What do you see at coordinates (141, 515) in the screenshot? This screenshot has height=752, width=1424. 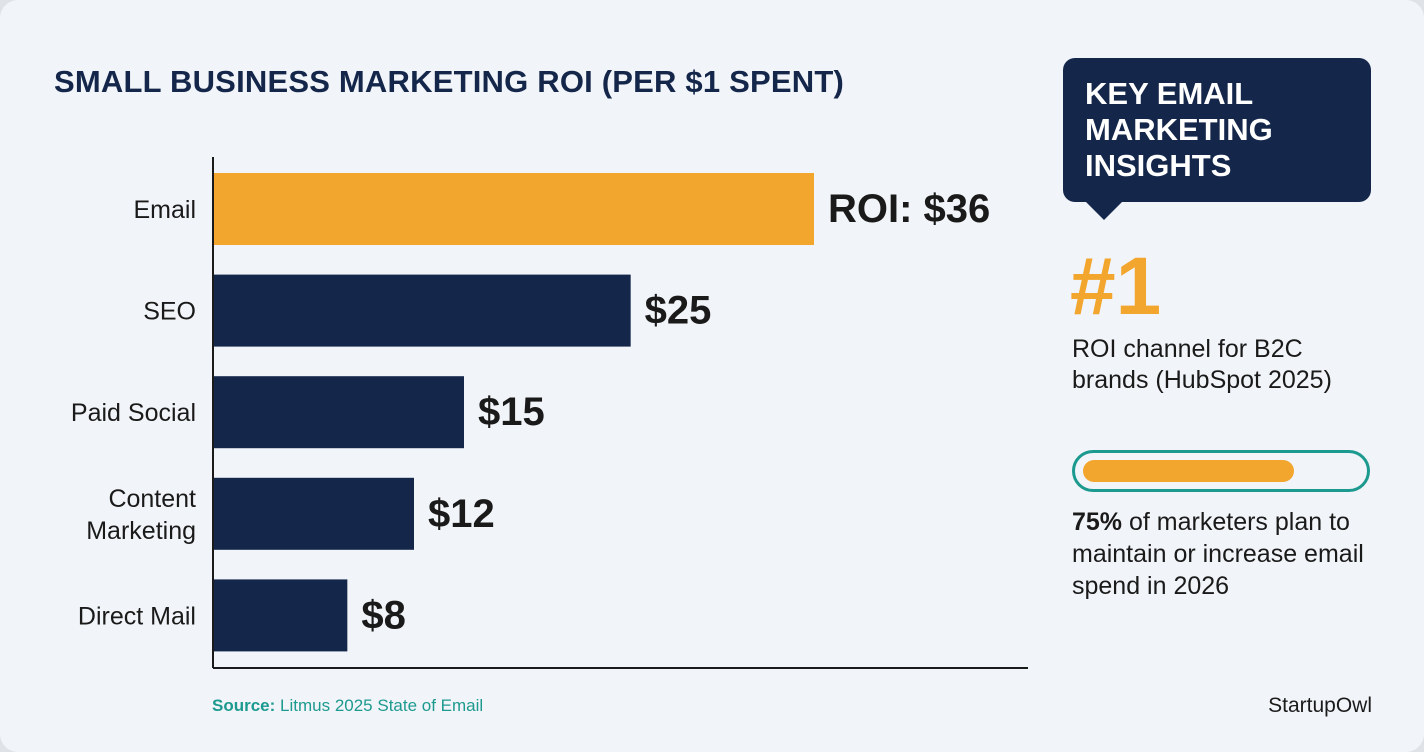 I see `category-label-content-marketing: Content Marketing` at bounding box center [141, 515].